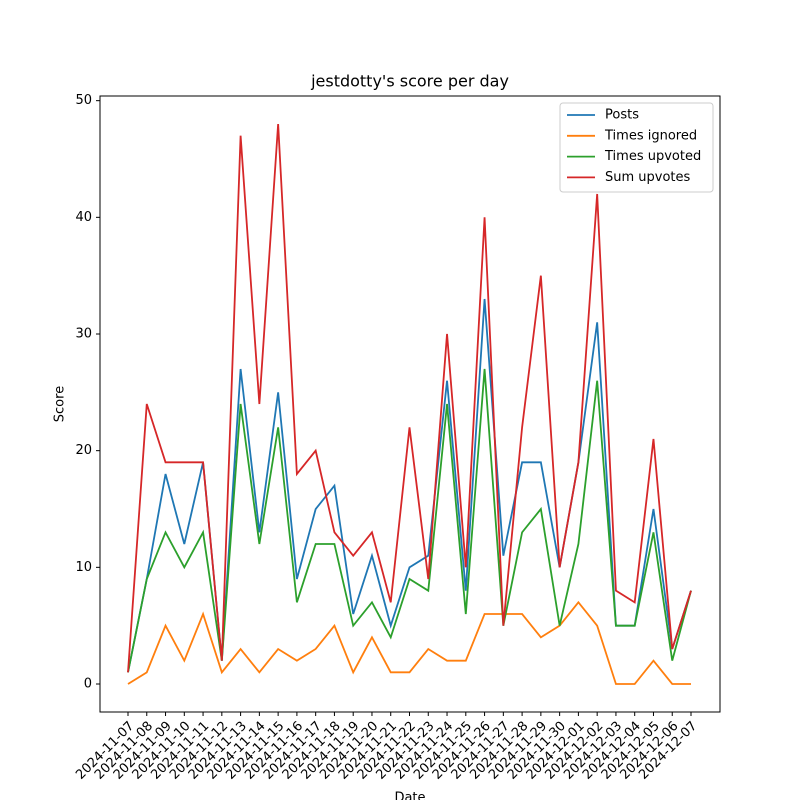 The height and width of the screenshot is (800, 800). I want to click on y-tick-label: 20, so click(83, 450).